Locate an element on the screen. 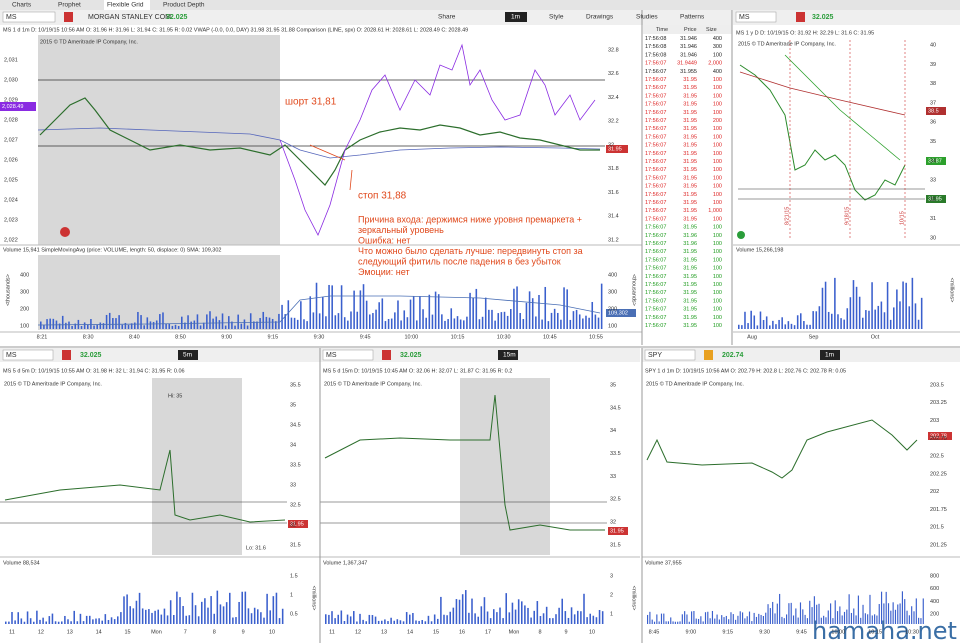 This screenshot has width=960, height=643. axis-label: 2 is located at coordinates (611, 595).